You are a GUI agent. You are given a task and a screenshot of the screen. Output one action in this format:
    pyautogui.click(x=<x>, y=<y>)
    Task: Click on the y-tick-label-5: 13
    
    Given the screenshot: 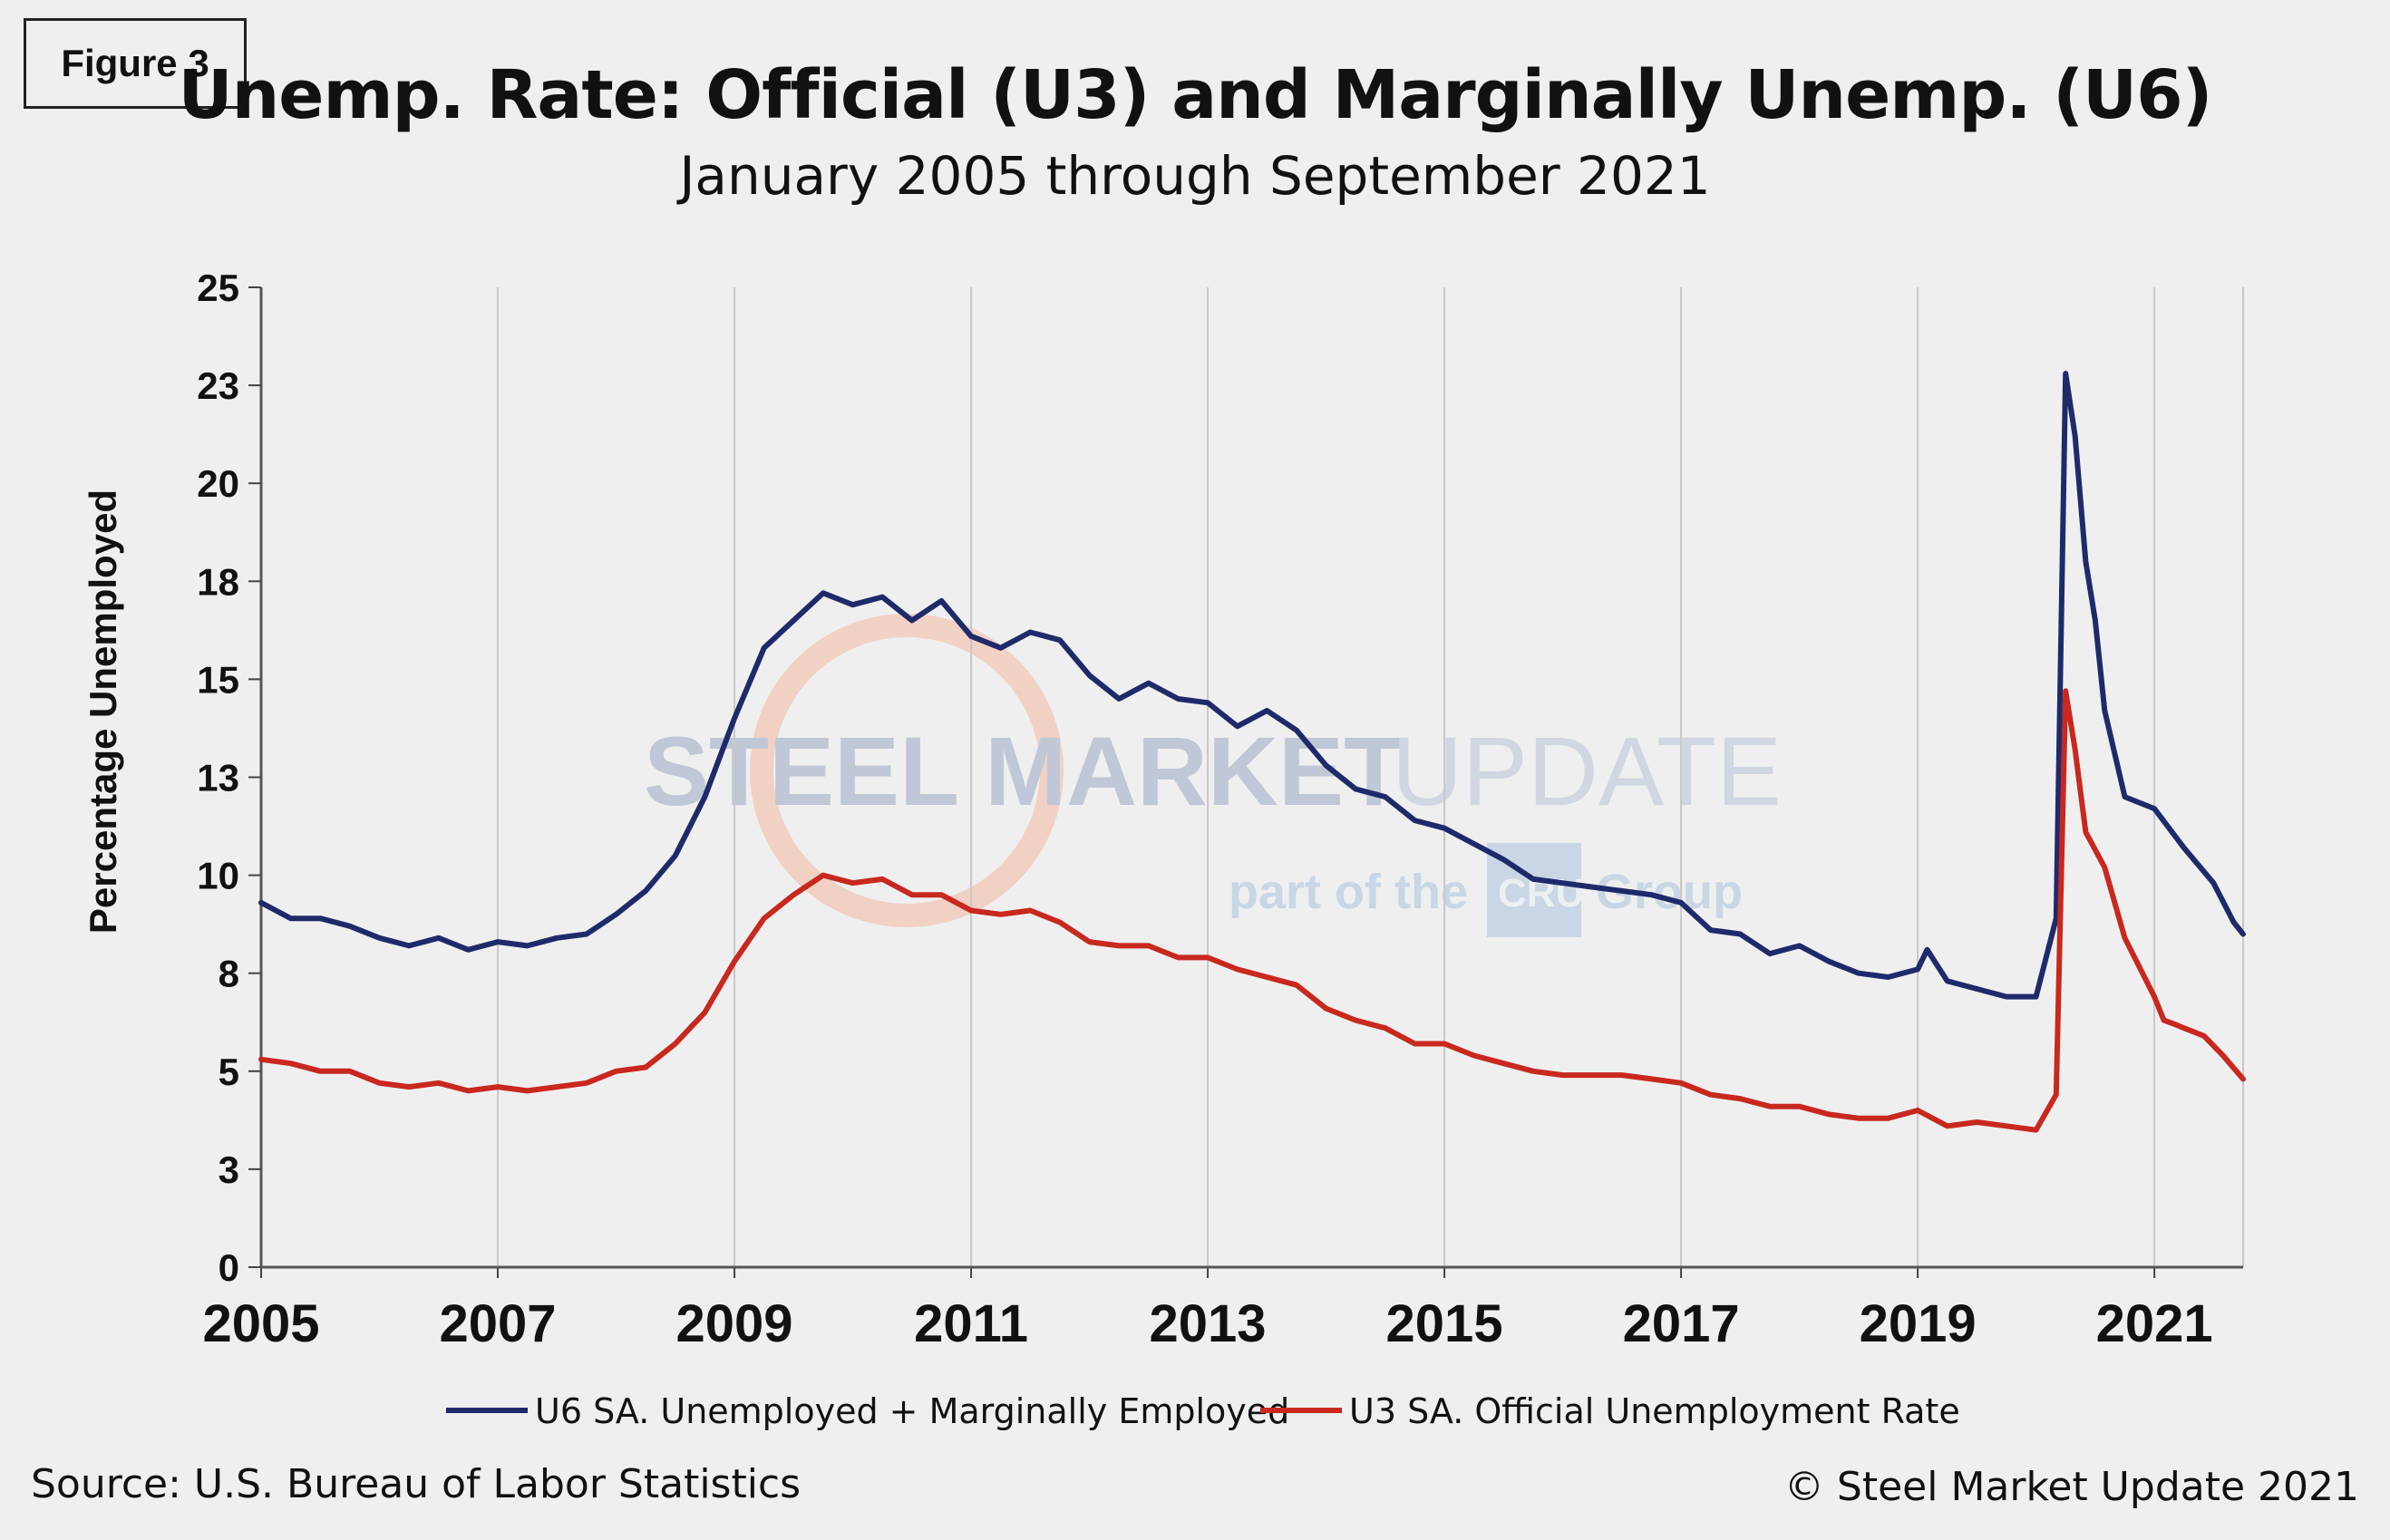 What is the action you would take?
    pyautogui.click(x=218, y=778)
    